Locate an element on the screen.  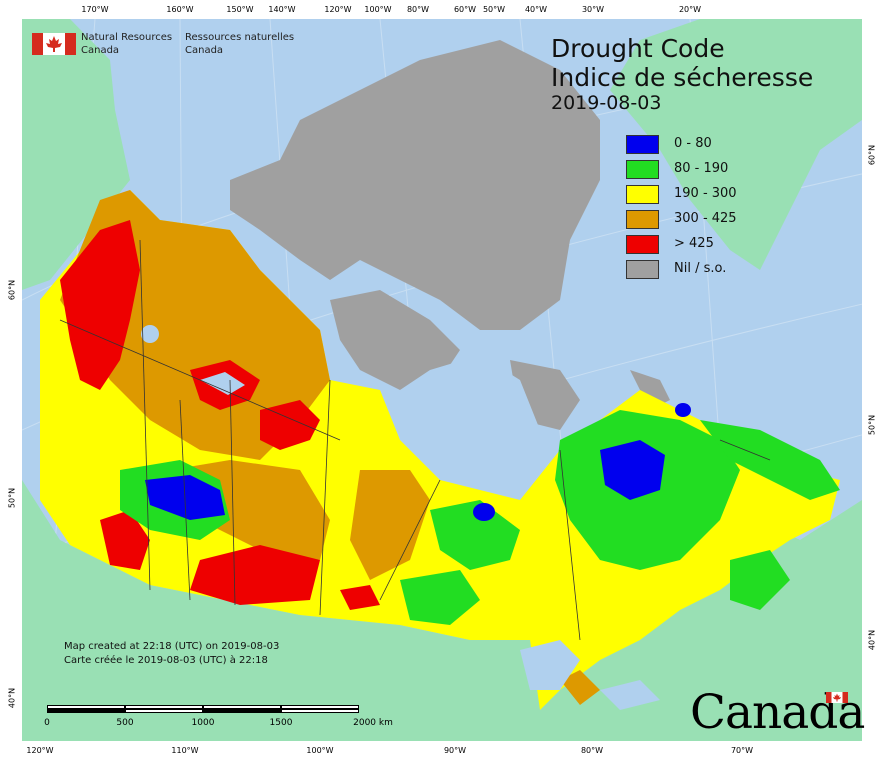
ontario-blue is located at coordinates (484, 512).